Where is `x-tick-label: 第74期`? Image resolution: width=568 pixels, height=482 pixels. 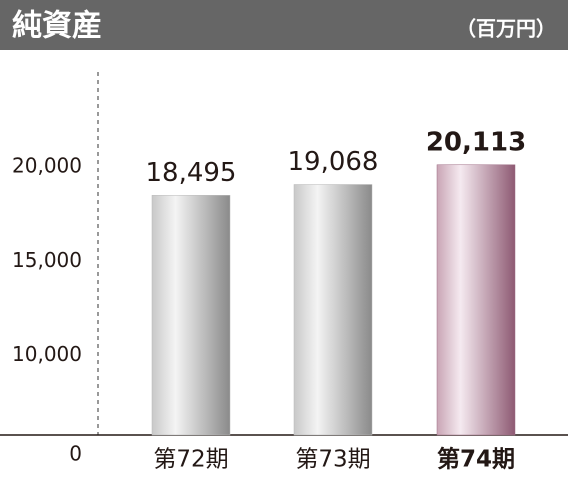
x-tick-label: 第74期 is located at coordinates (476, 459).